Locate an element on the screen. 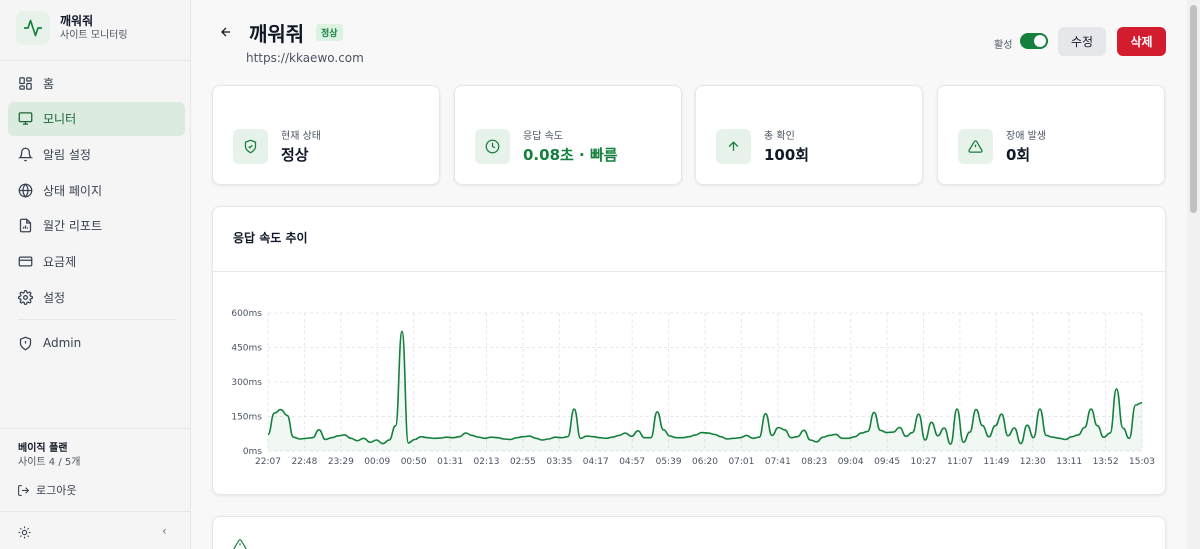  sun-icon is located at coordinates (24, 532).